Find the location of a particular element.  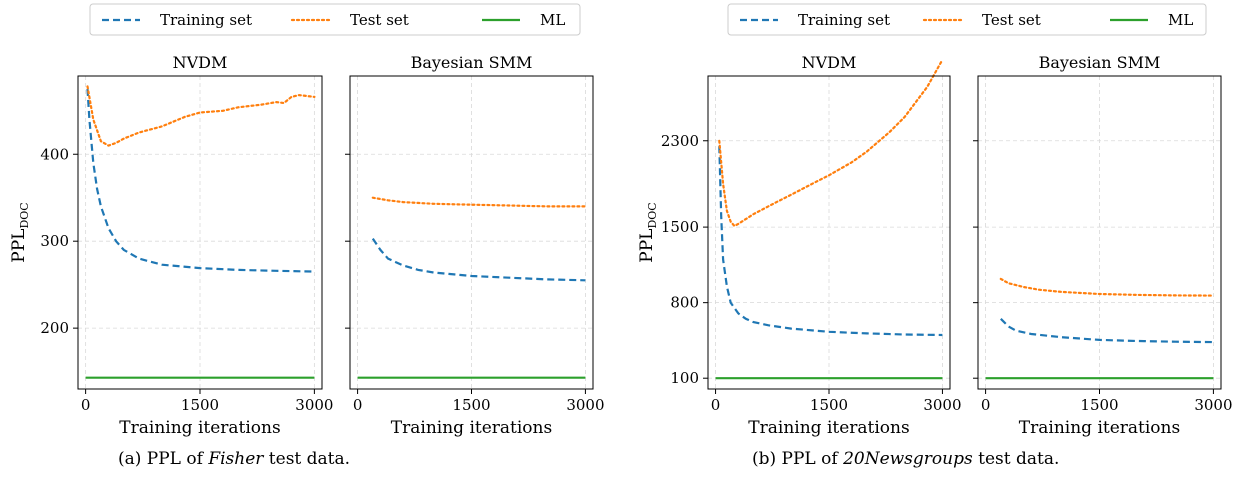

y-tick-label: 400 is located at coordinates (54, 154).